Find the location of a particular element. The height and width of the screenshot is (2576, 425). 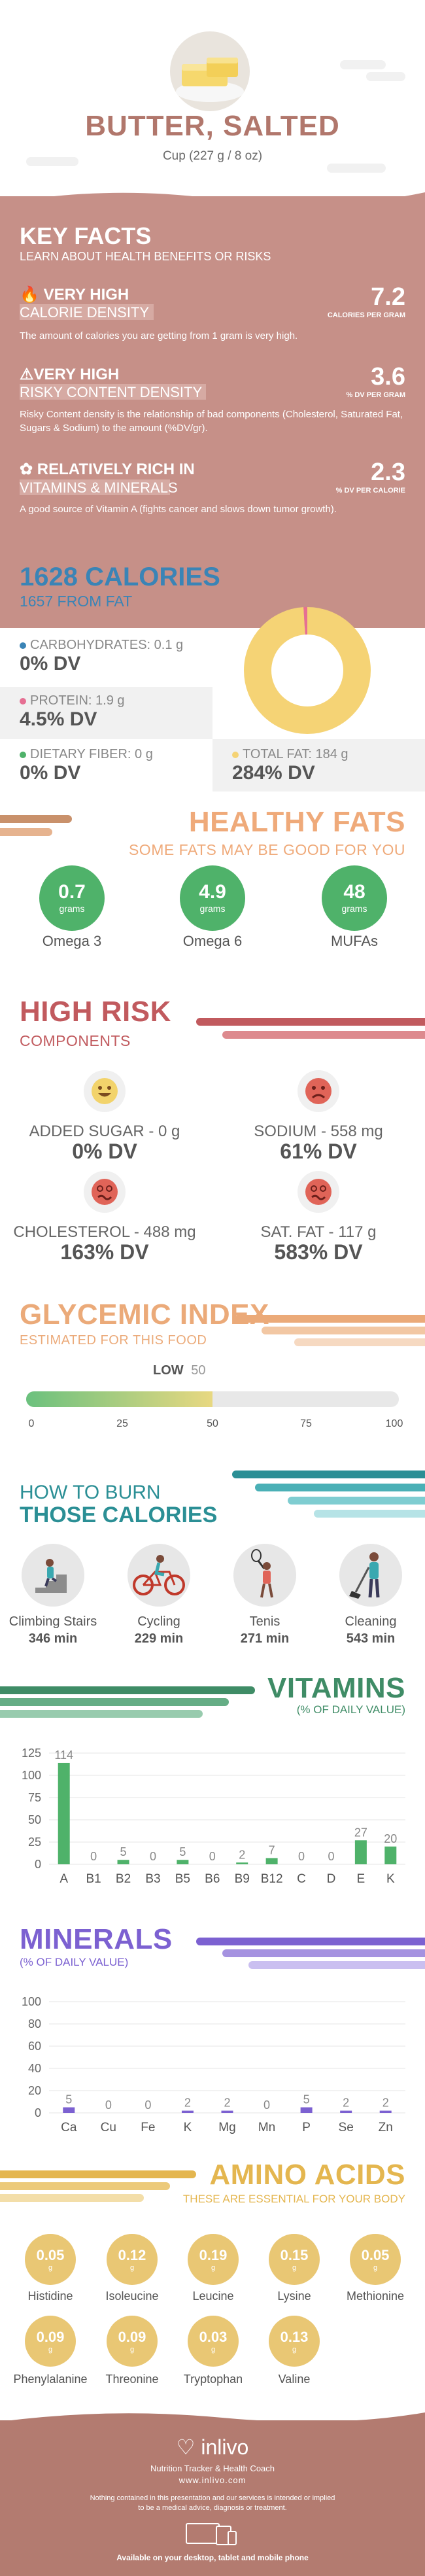

fats-title: HEALTHY FATS is located at coordinates (296, 822).